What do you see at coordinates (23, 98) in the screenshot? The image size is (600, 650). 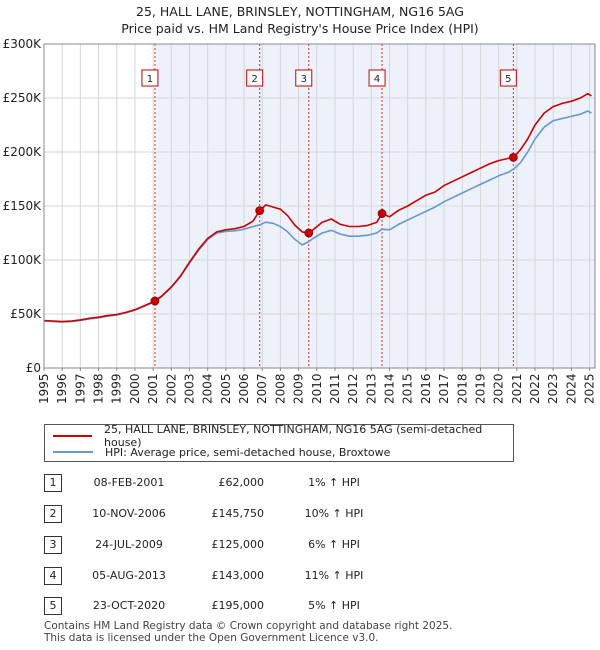 I see `y-tick-label: £250K` at bounding box center [23, 98].